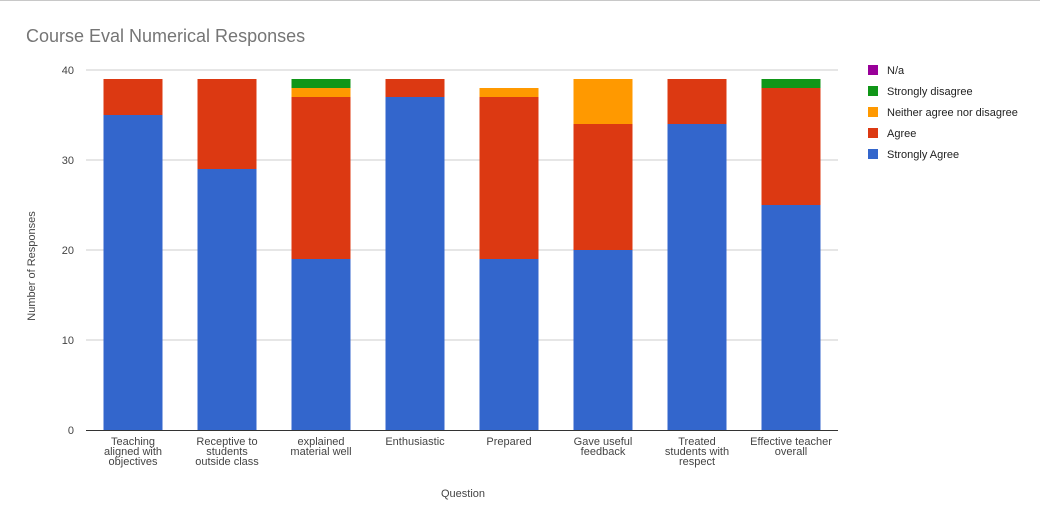 This screenshot has width=1040, height=513. Describe the element at coordinates (68, 341) in the screenshot. I see `y-tick-label: 10` at that location.